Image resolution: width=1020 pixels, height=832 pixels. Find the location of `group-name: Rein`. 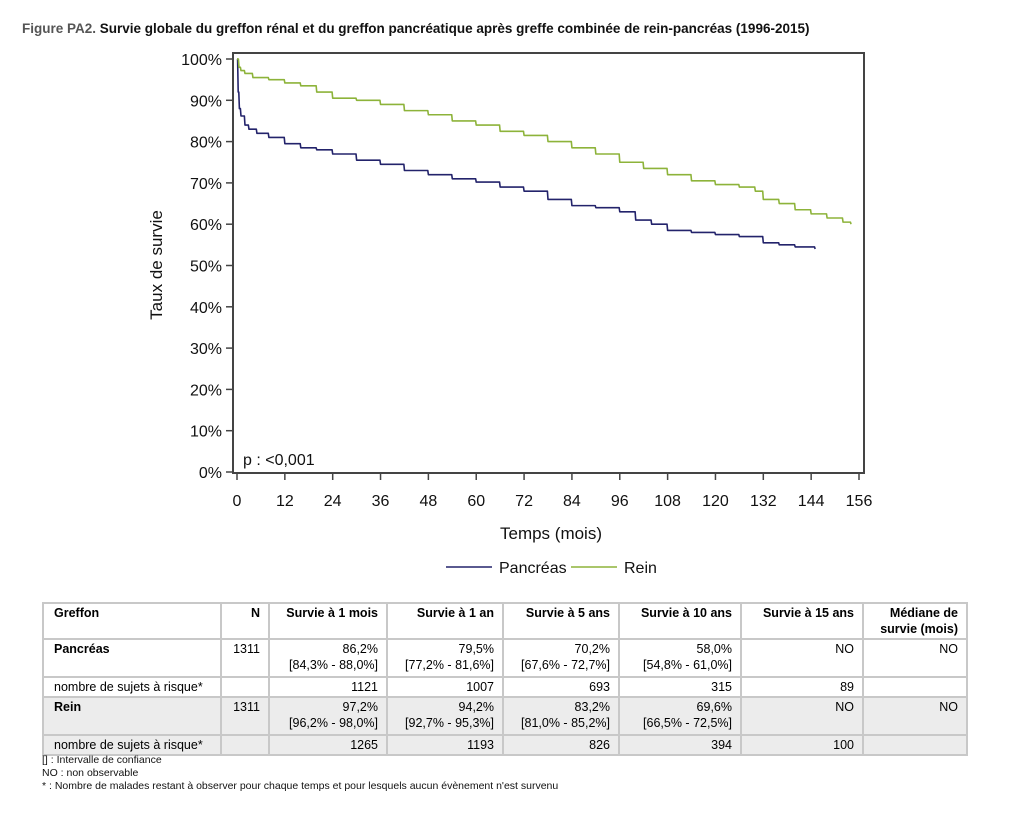

group-name: Rein is located at coordinates (132, 716).